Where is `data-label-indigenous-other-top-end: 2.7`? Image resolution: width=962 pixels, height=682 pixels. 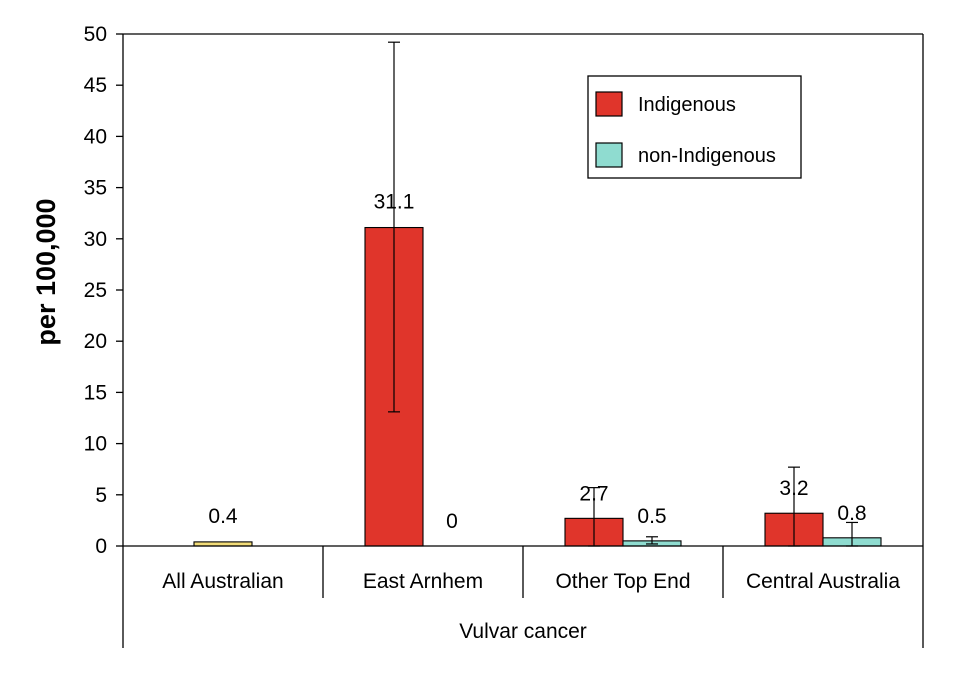 data-label-indigenous-other-top-end: 2.7 is located at coordinates (593, 493).